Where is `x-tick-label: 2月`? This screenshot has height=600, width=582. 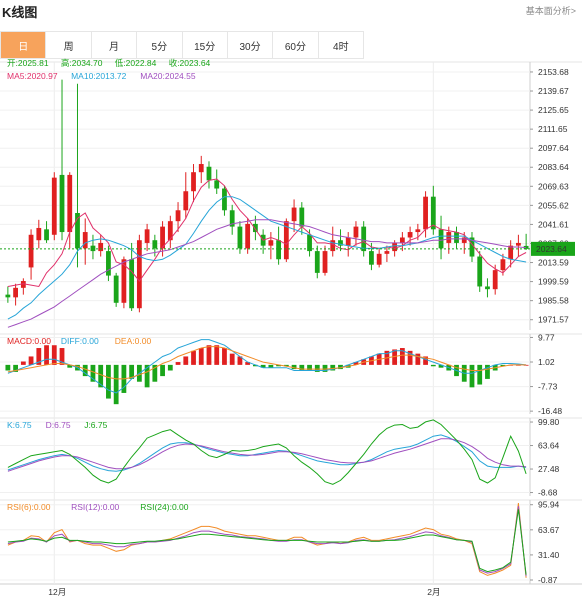
x-tick-label: 2月 is located at coordinates (433, 592).